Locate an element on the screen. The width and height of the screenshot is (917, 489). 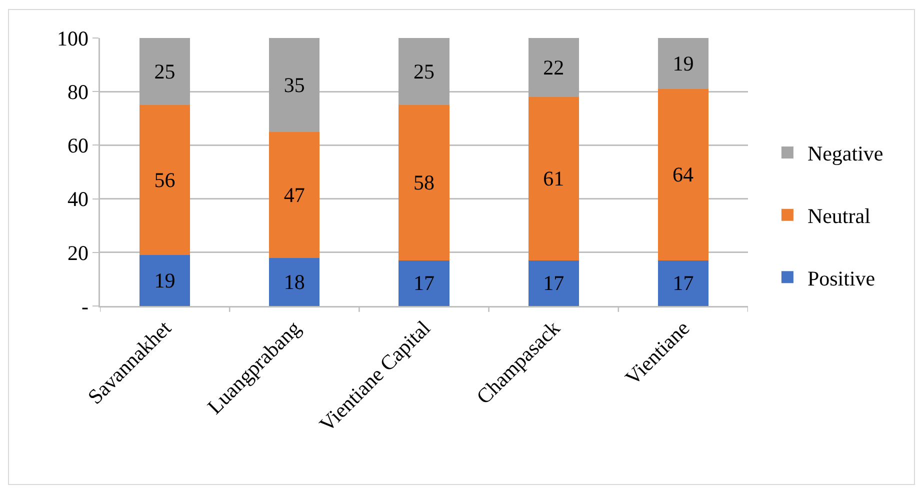
legend-label: Negative is located at coordinates (845, 154).